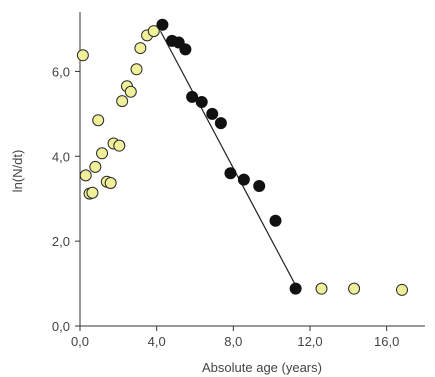 This screenshot has height=377, width=435. What do you see at coordinates (309, 341) in the screenshot?
I see `x-tick-label: 12,0` at bounding box center [309, 341].